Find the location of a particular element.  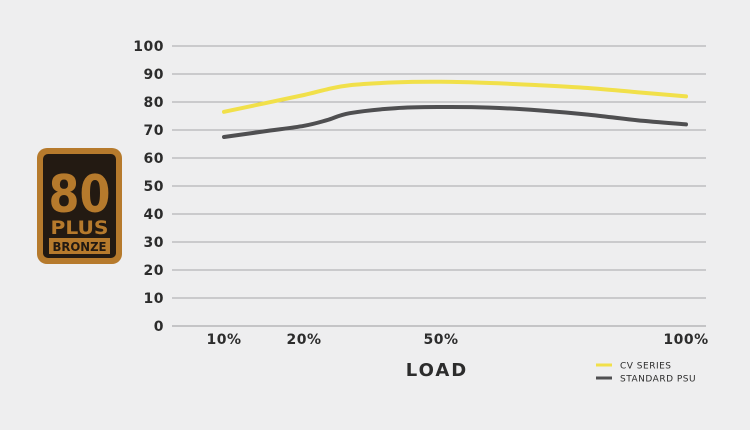

y-tick-label-0: 0 is located at coordinates (159, 327).